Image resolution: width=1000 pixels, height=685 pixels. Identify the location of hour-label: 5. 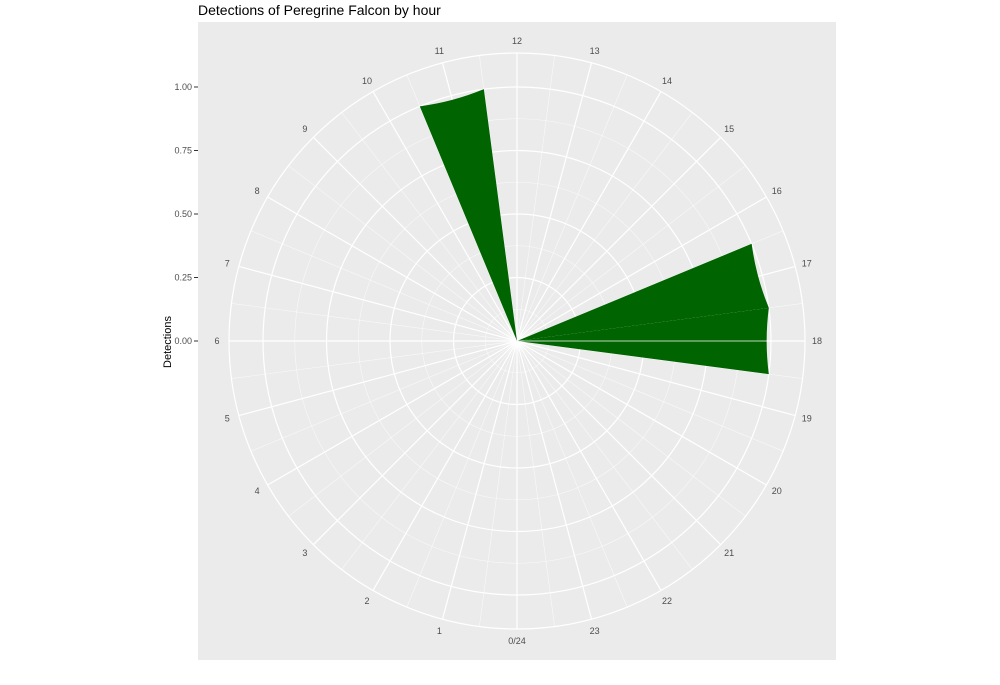
(227, 419).